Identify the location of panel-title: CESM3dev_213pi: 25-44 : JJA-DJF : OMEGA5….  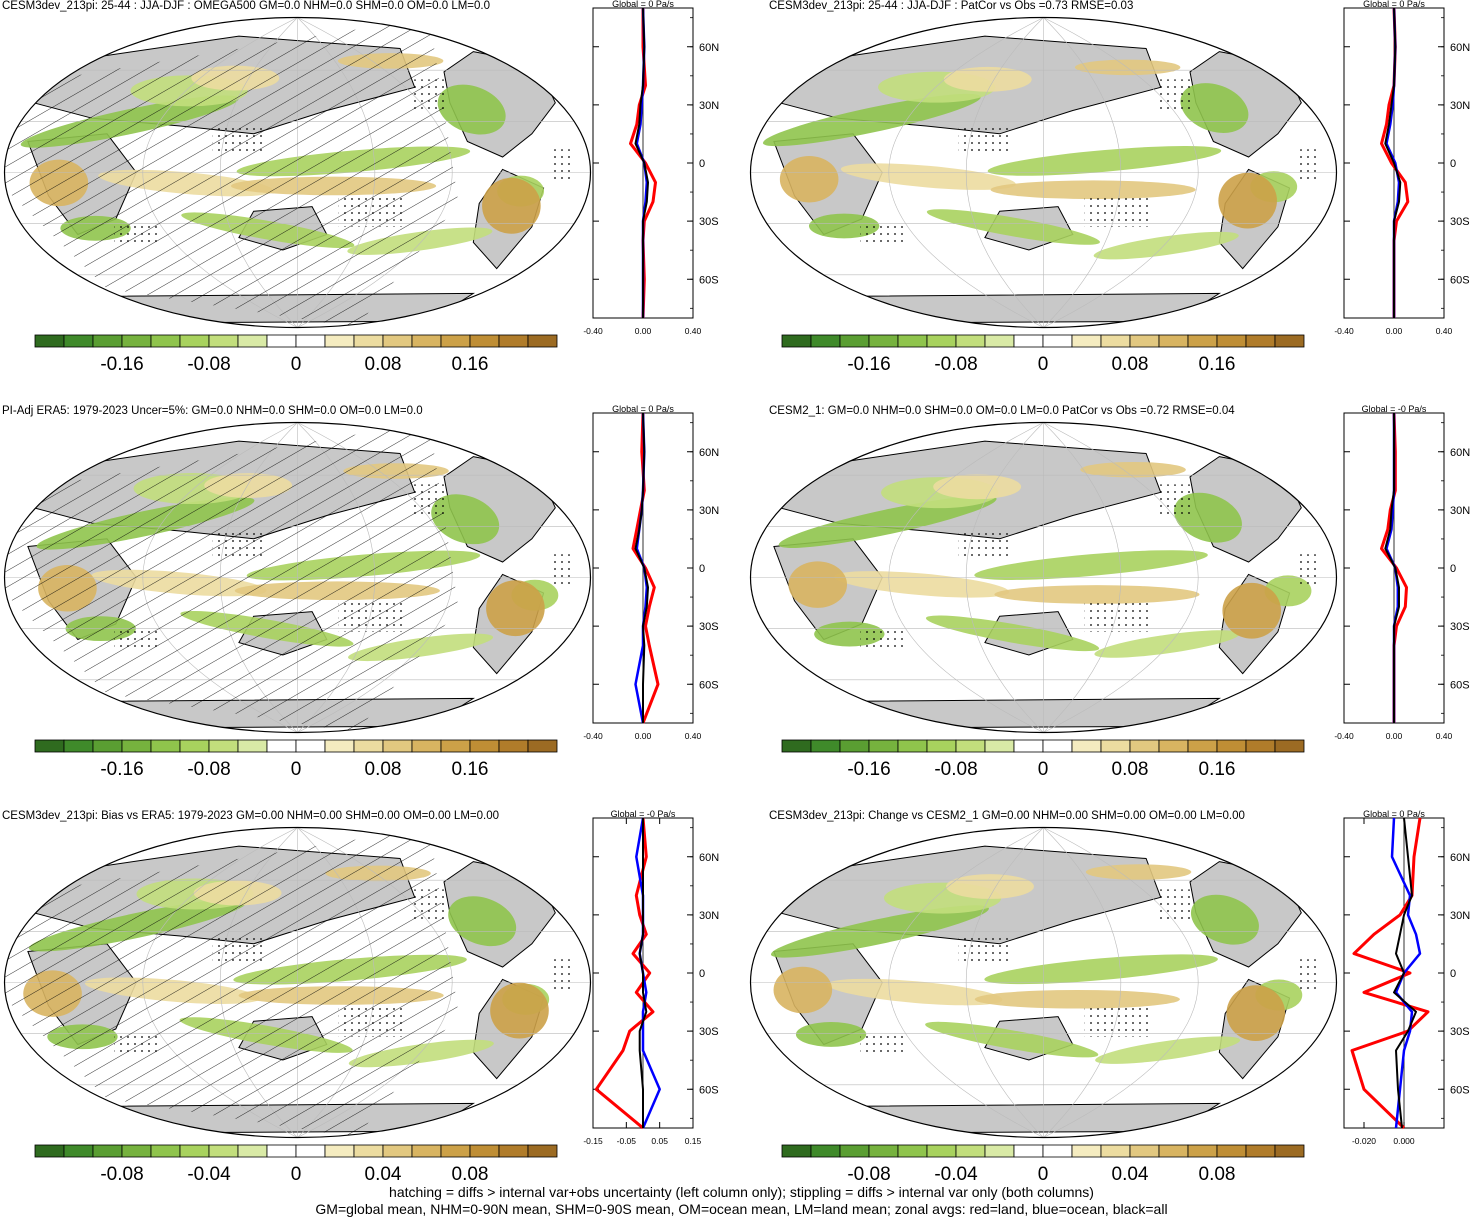
(246, 6).